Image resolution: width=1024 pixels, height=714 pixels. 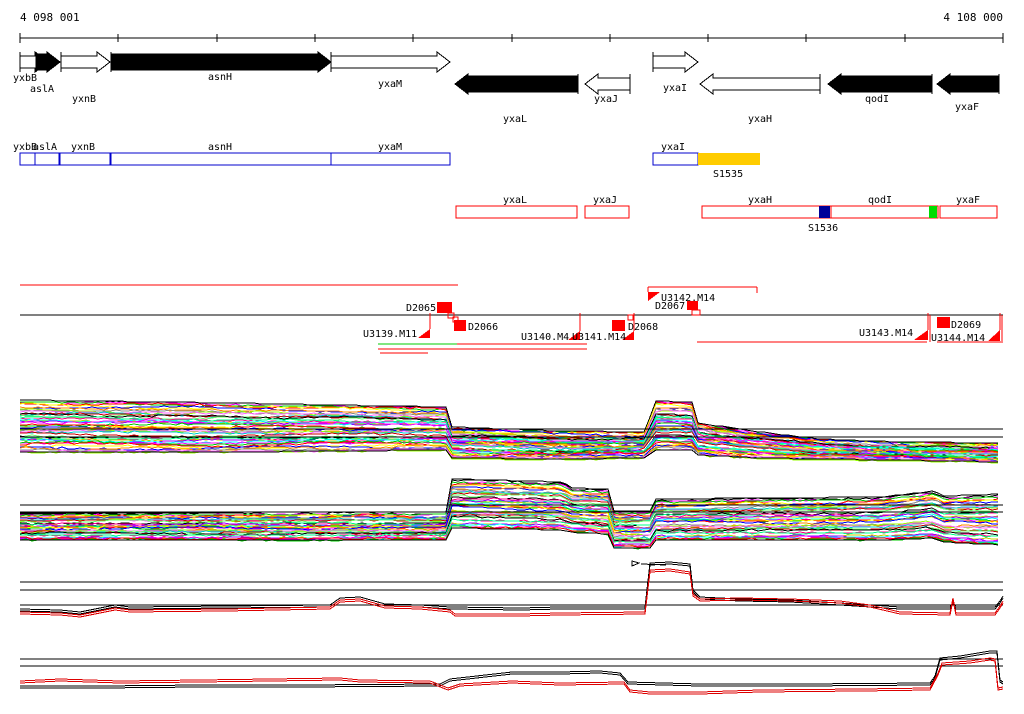 What do you see at coordinates (606, 99) in the screenshot?
I see `gene-label-yxaJ: yxaJ` at bounding box center [606, 99].